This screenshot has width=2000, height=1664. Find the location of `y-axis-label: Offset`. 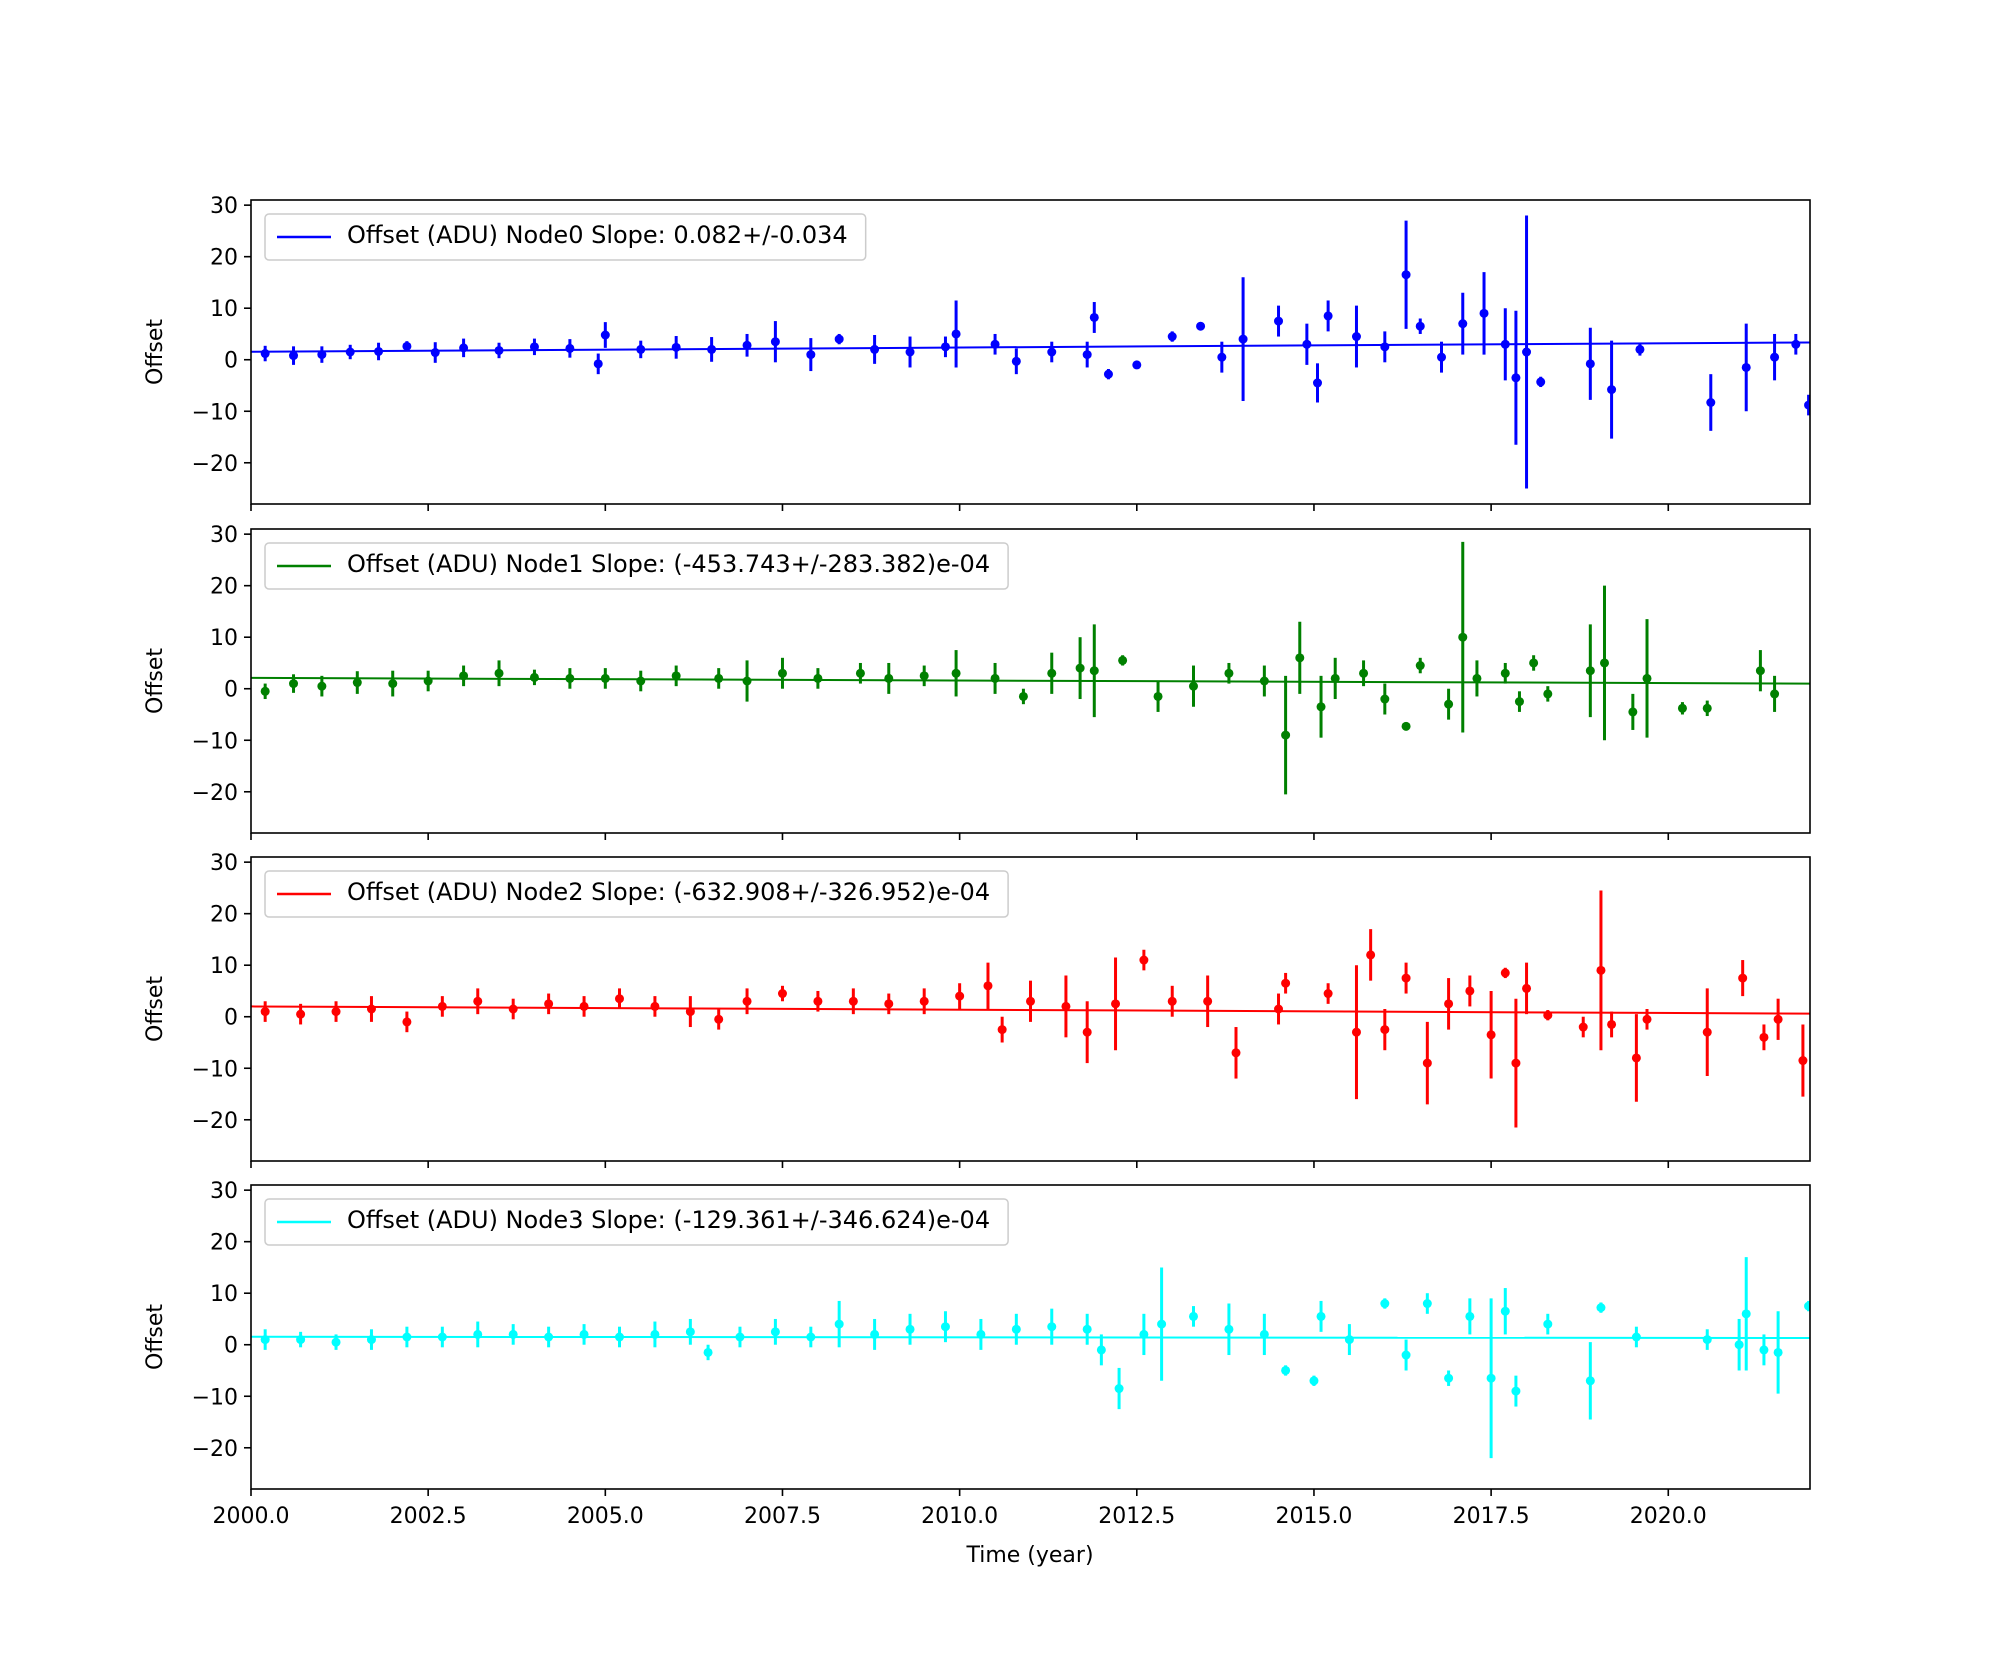

y-axis-label: Offset is located at coordinates (155, 1009).